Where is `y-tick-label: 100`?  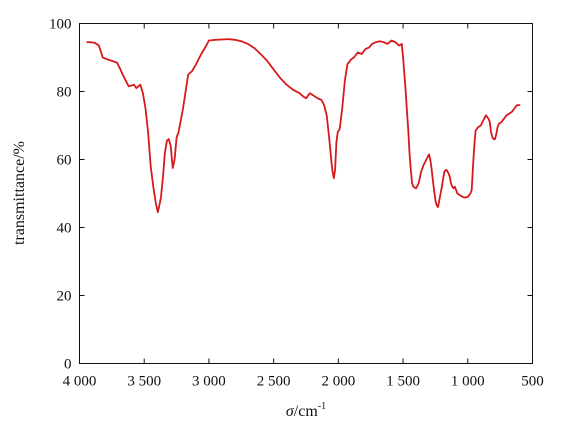
y-tick-label: 100 is located at coordinates (60, 25).